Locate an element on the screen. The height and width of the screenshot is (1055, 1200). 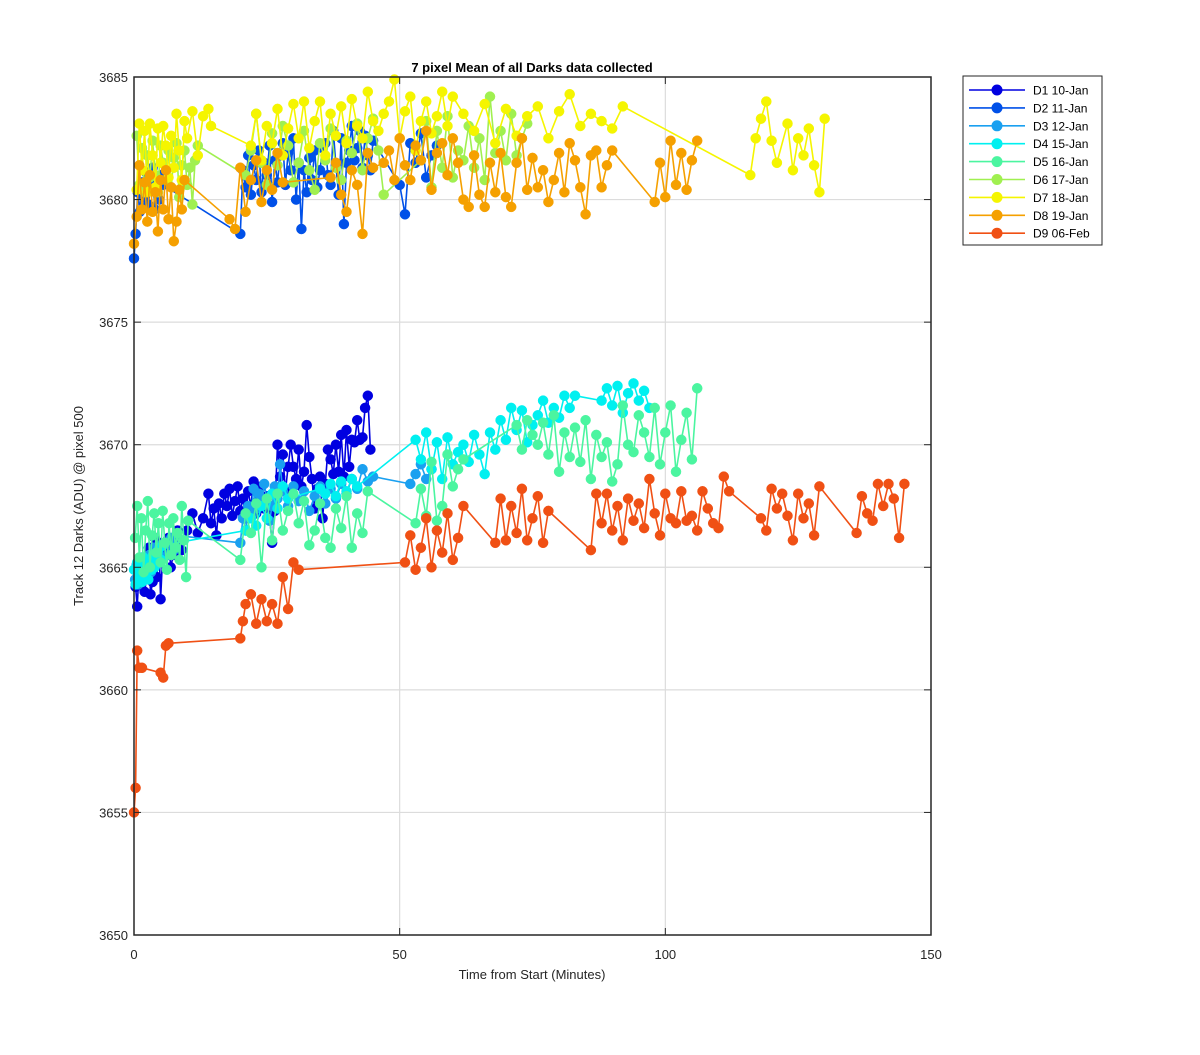
x-axis-label: Time from Start (Minutes) is located at coordinates (532, 974).